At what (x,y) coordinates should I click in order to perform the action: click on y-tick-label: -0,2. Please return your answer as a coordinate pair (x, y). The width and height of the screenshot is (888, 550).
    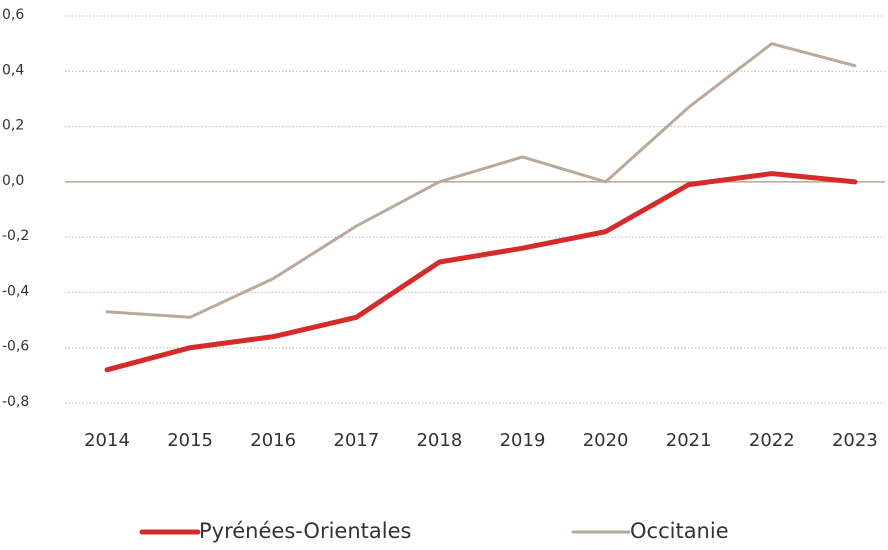
    Looking at the image, I should click on (15, 236).